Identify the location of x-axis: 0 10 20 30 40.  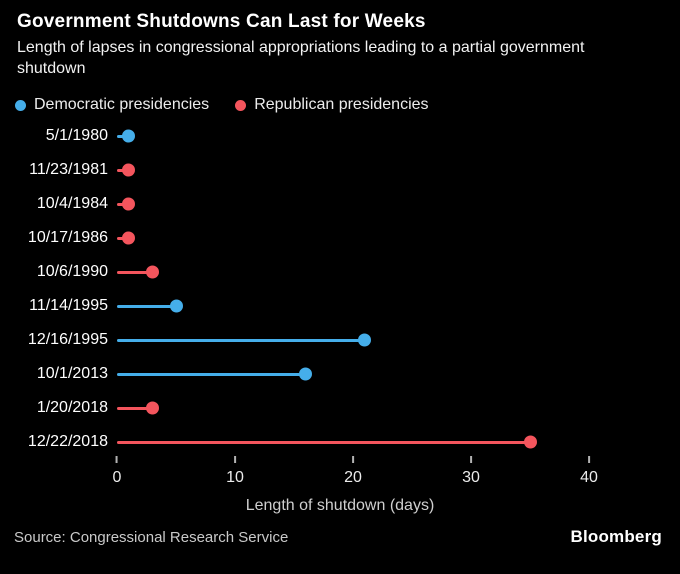
(390, 474).